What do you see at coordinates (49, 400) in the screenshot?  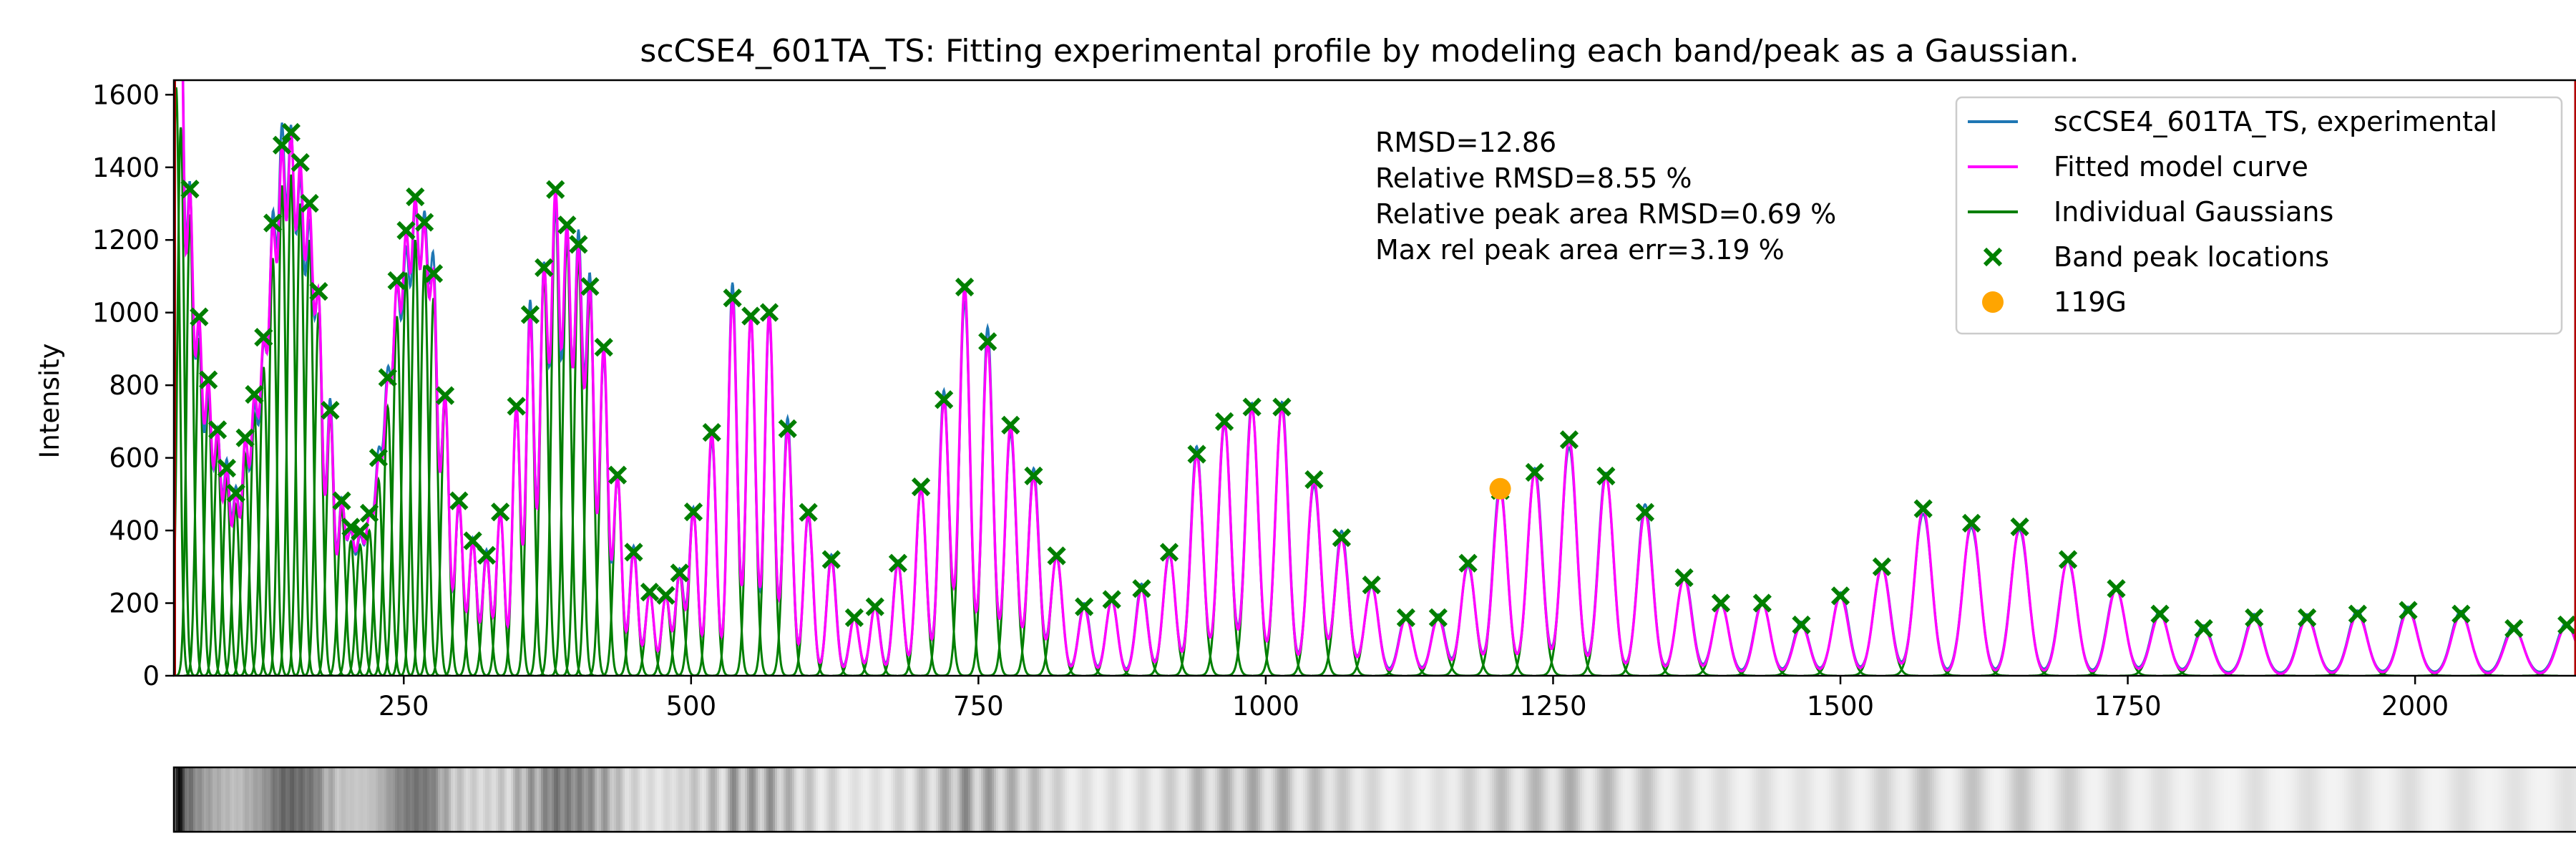 I see `y-axis-label: Intensity` at bounding box center [49, 400].